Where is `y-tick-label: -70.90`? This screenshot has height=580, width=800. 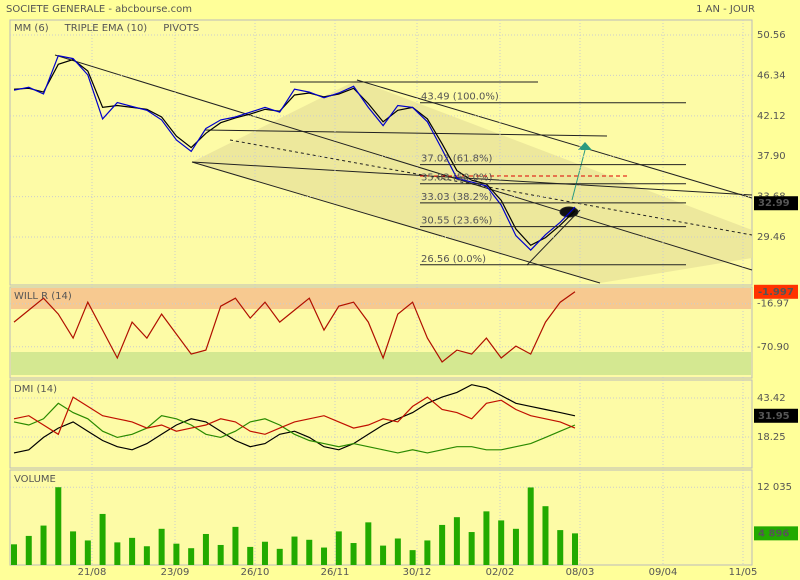
y-tick-label: -70.90 is located at coordinates (773, 347).